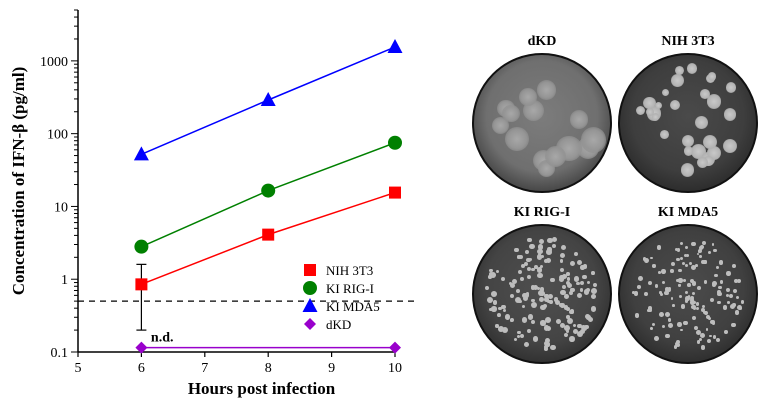 The image size is (771, 412). I want to click on y-ticks: 0.1 1 10 100 1000, so click(59, 185).